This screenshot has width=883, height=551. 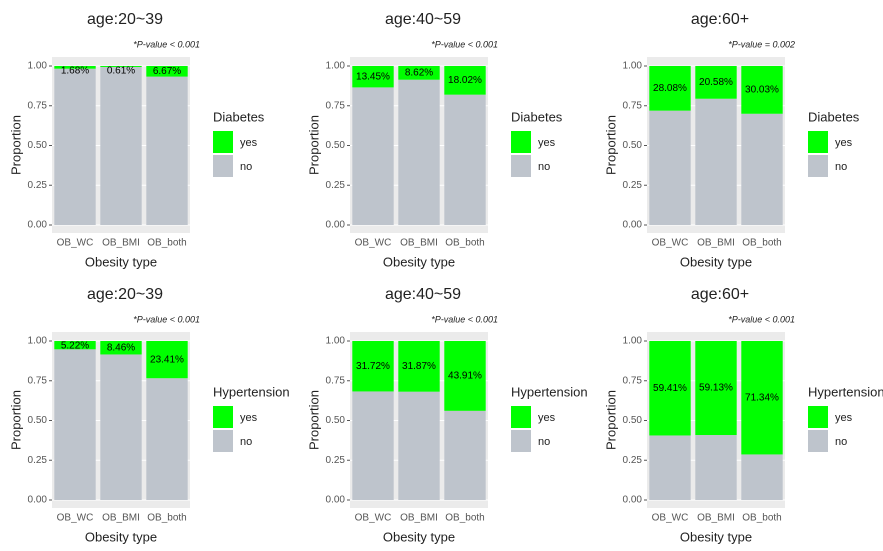 I want to click on data-label: 8.62%, so click(x=419, y=72).